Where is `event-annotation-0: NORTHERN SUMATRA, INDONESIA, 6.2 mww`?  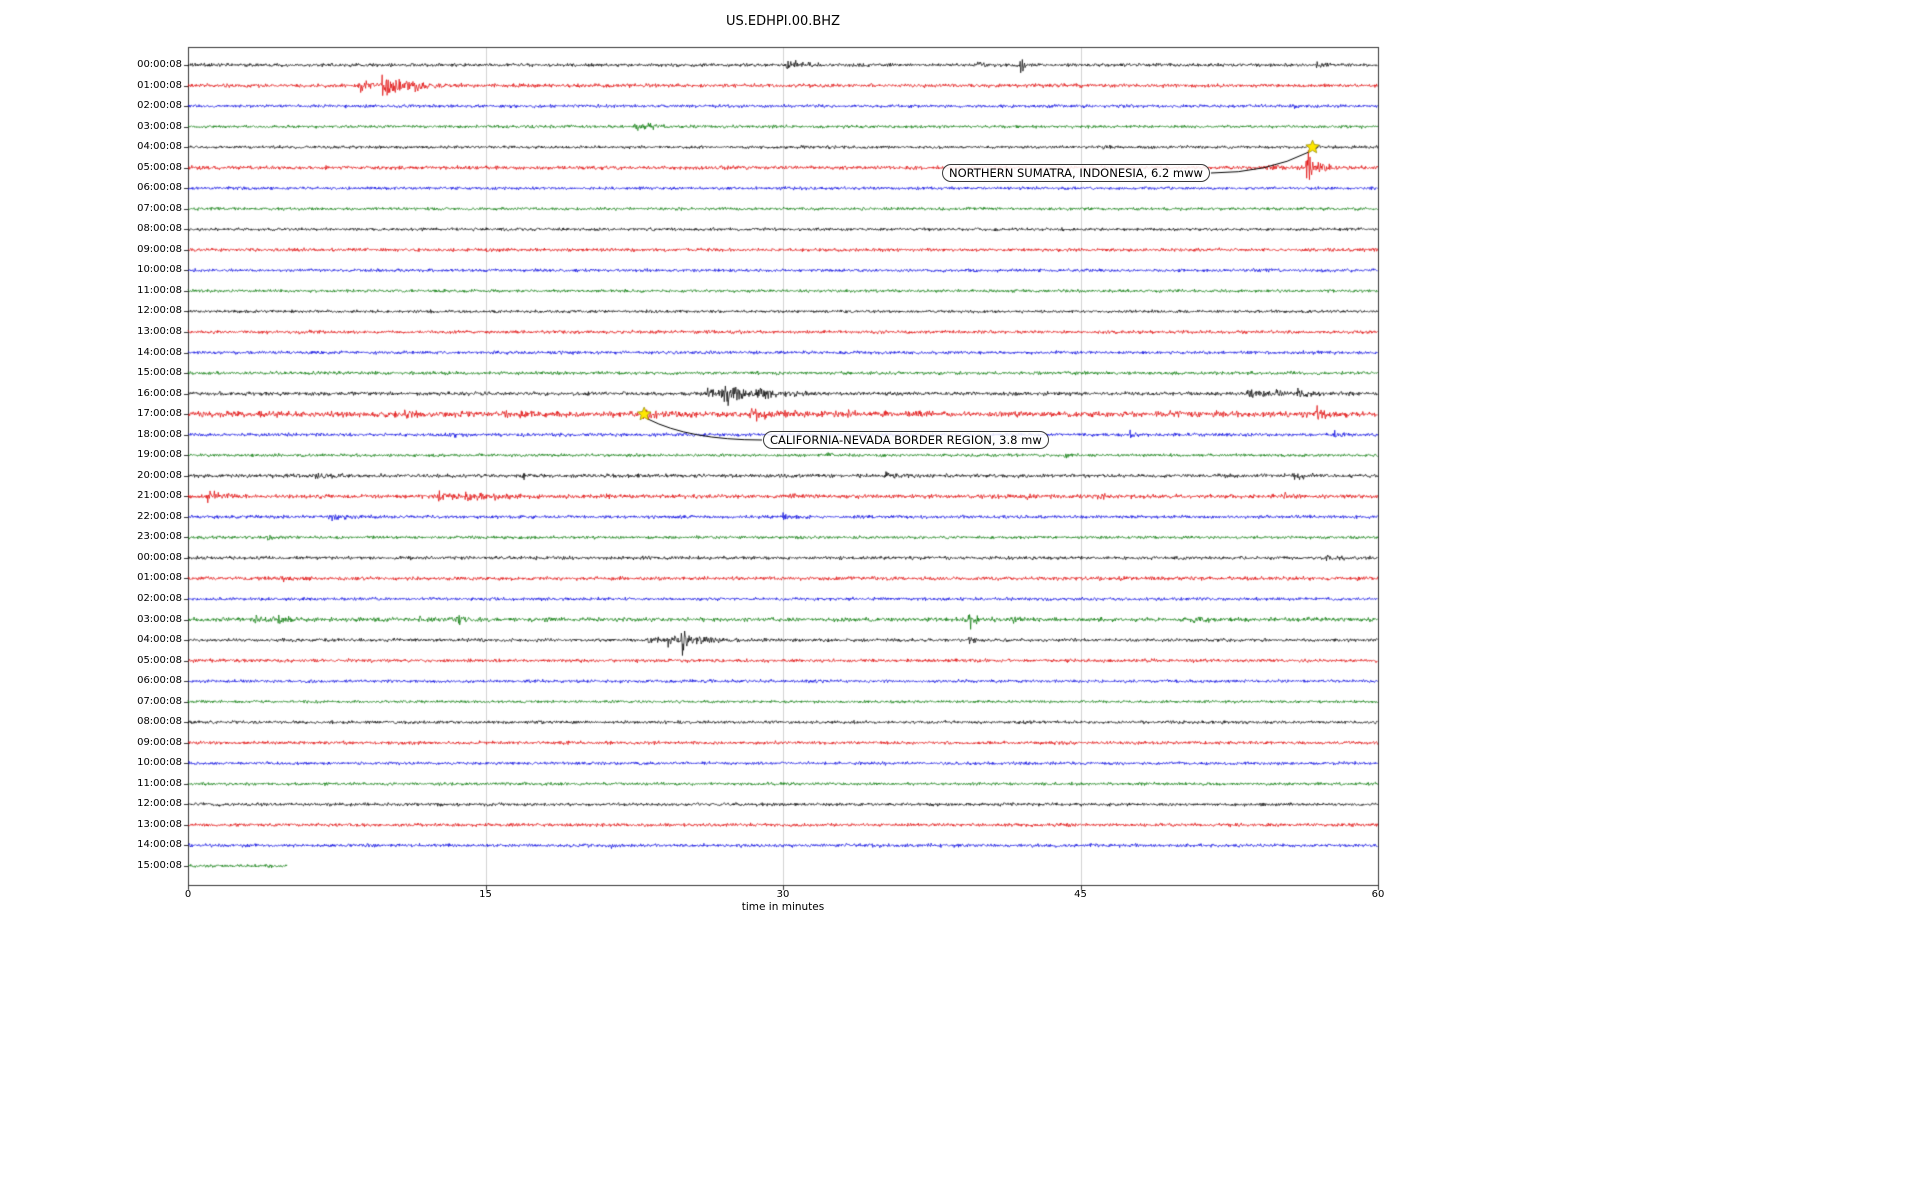 event-annotation-0: NORTHERN SUMATRA, INDONESIA, 6.2 mww is located at coordinates (1076, 173).